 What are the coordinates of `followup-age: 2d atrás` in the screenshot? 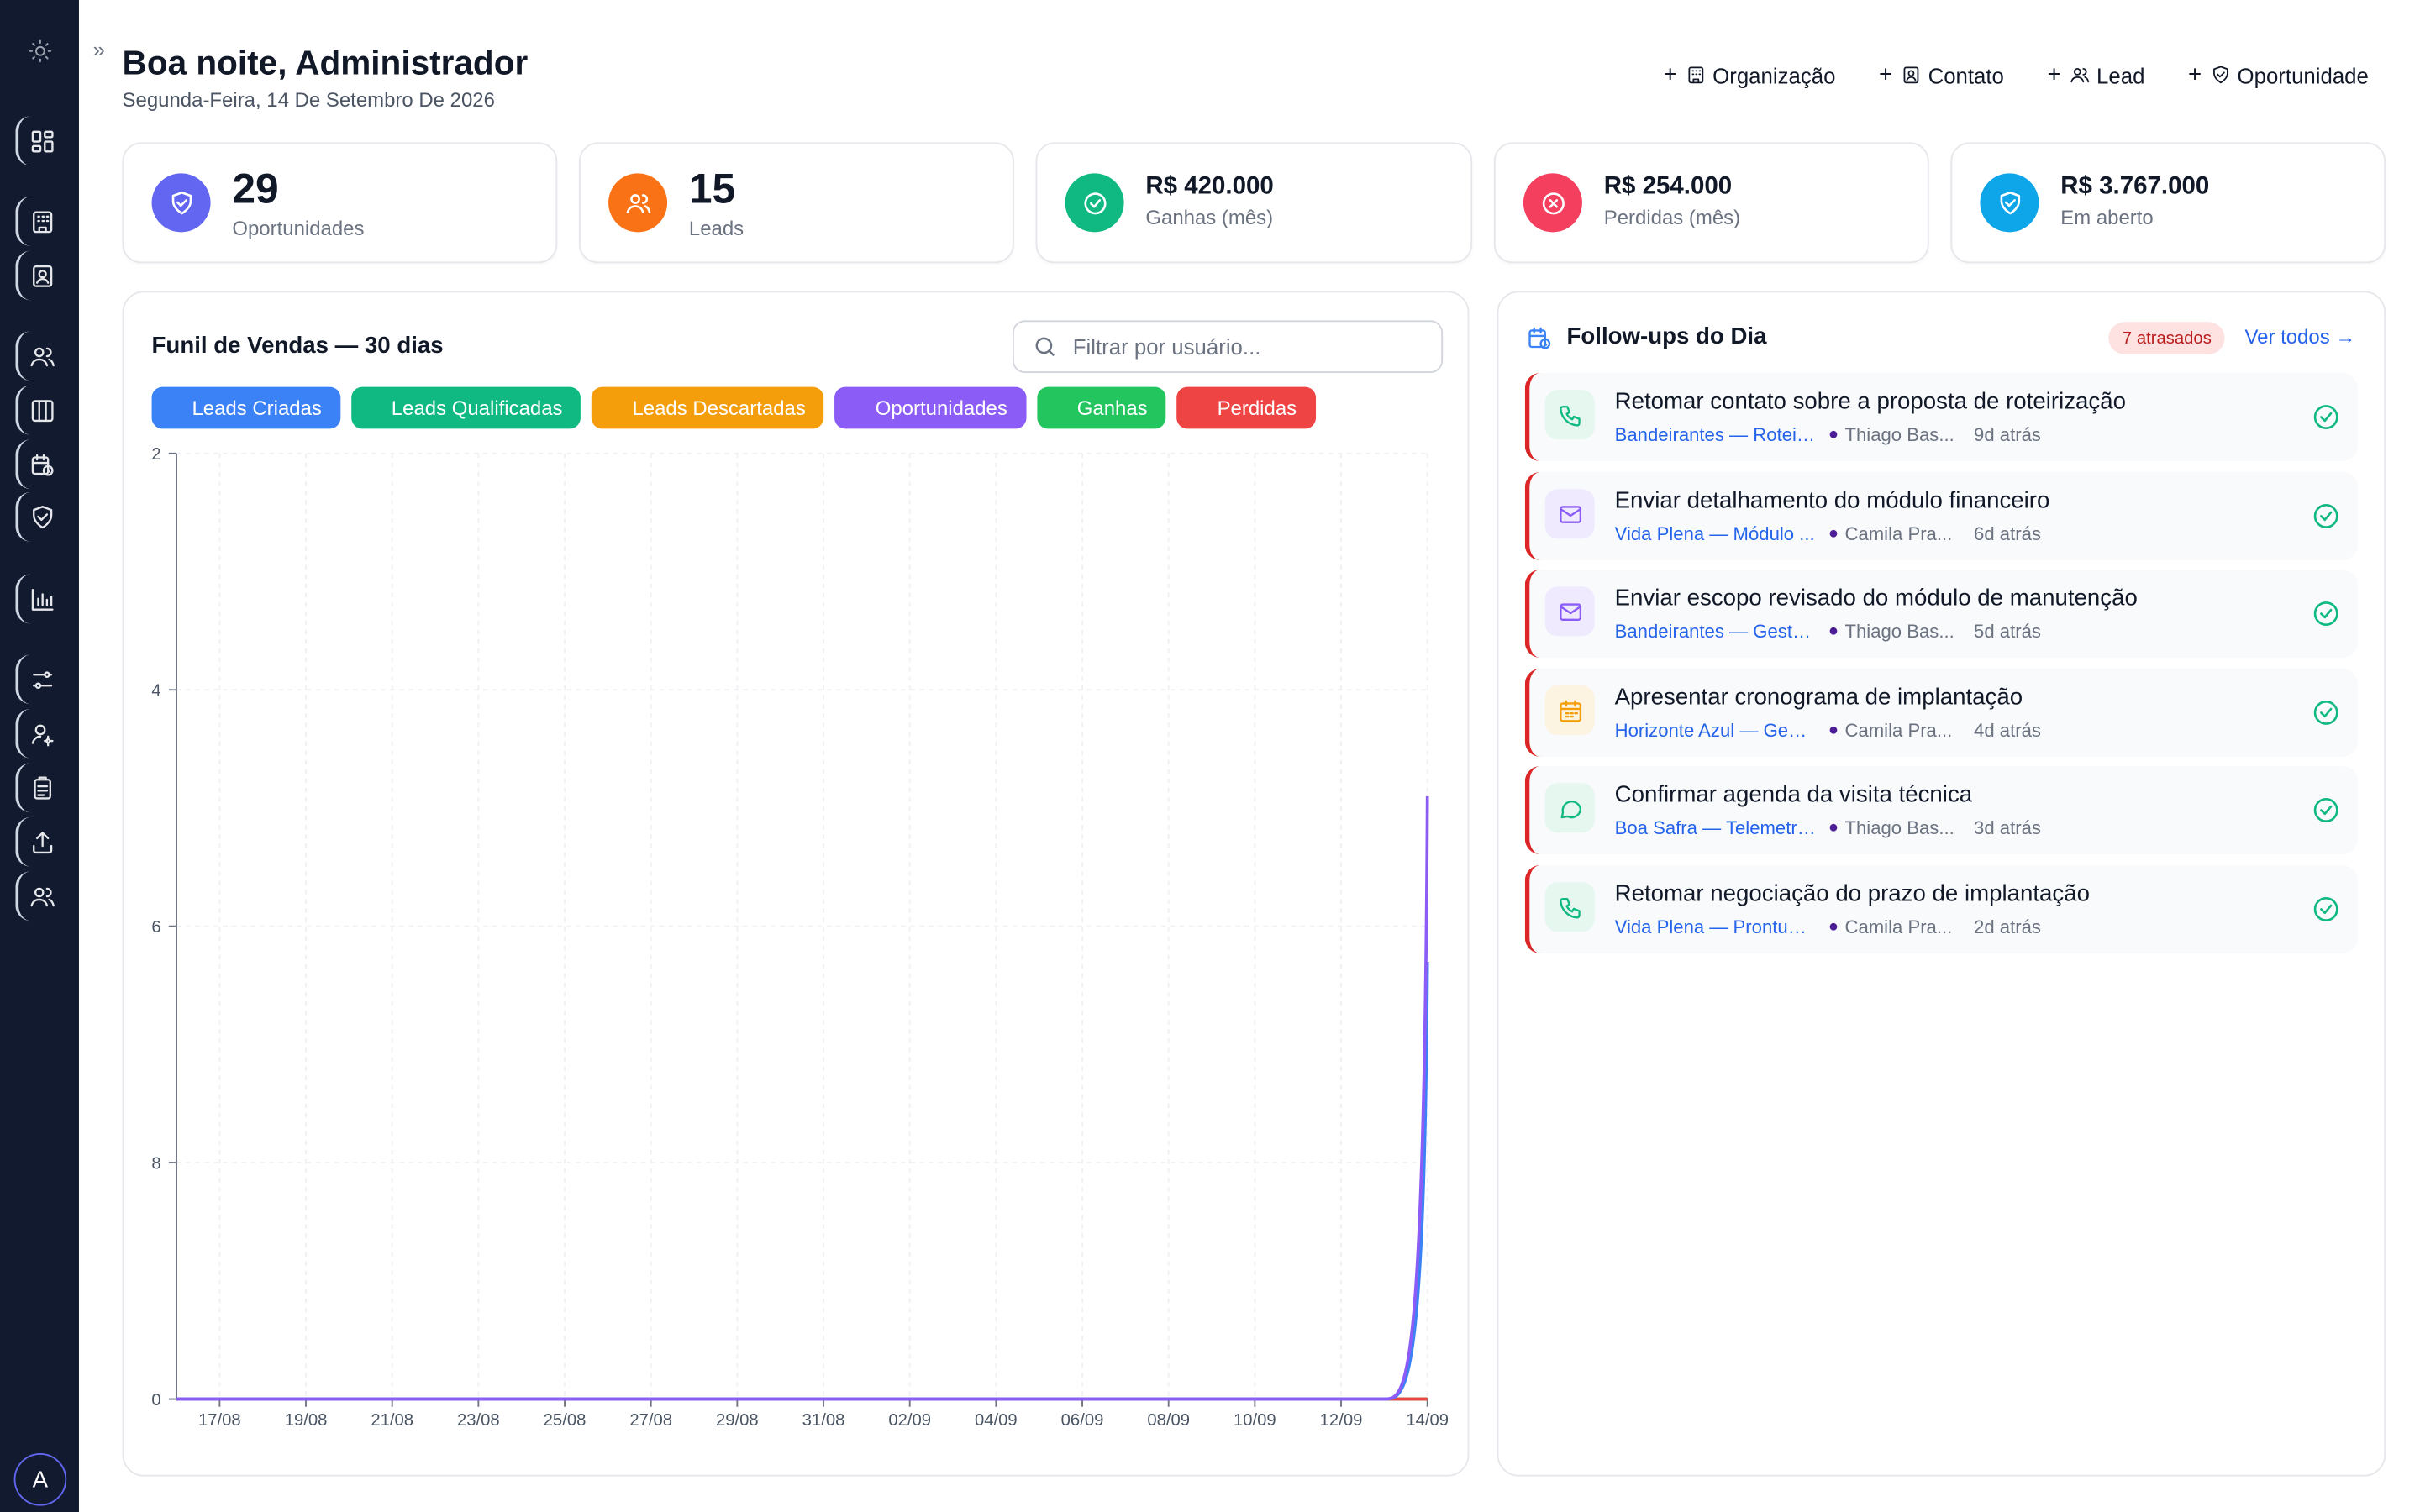 It's located at (2007, 927).